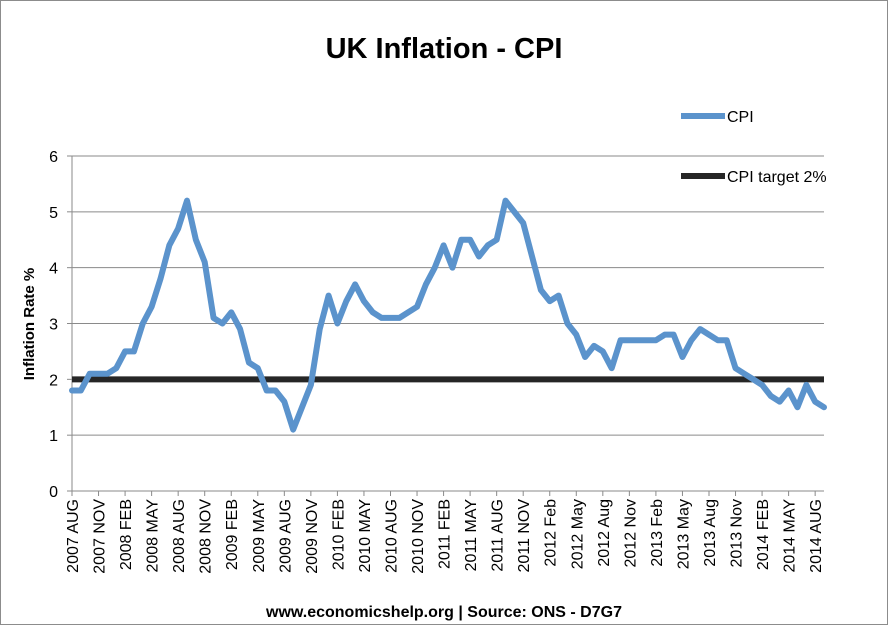 This screenshot has height=625, width=888. Describe the element at coordinates (657, 533) in the screenshot. I see `x-tick-label: 2013 Feb` at that location.